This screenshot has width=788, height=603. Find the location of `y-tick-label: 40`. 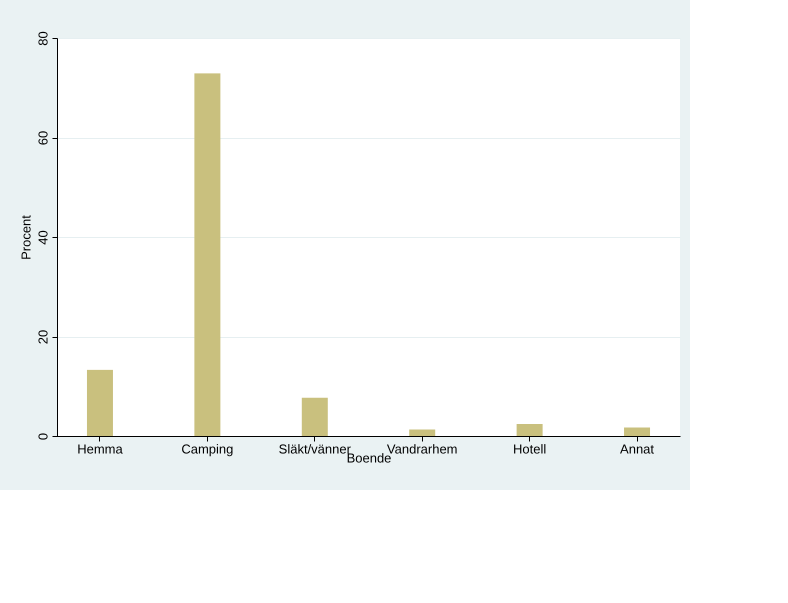

y-tick-label: 40 is located at coordinates (43, 237).